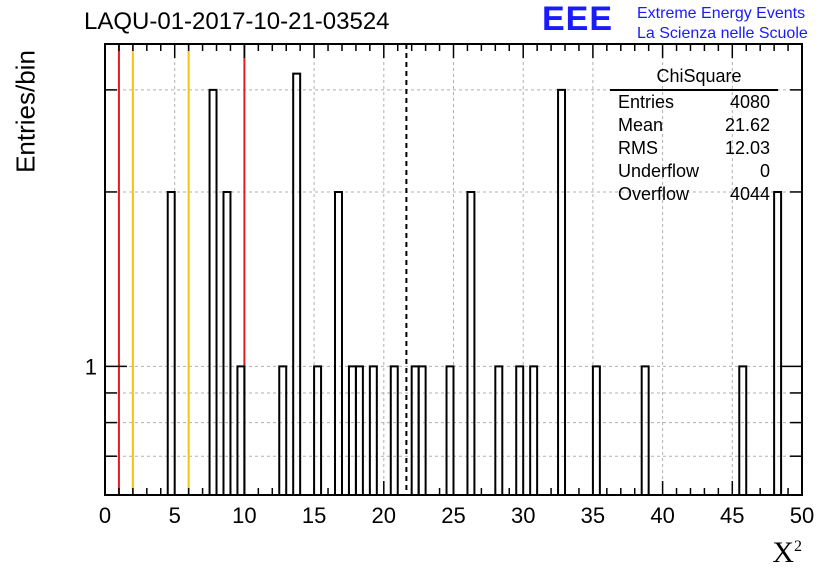 Image resolution: width=836 pixels, height=572 pixels. What do you see at coordinates (578, 19) in the screenshot?
I see `eee-logo: EEE` at bounding box center [578, 19].